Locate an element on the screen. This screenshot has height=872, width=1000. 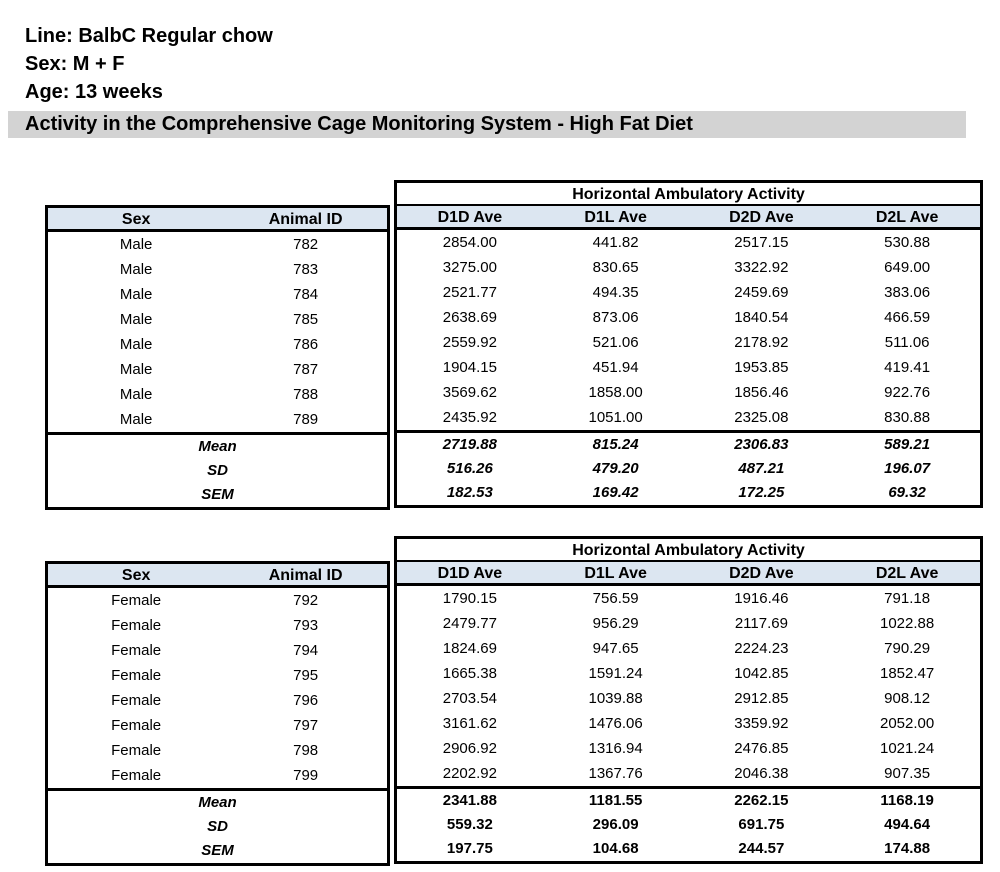
stat-value-cell: 559.32 is located at coordinates (469, 824).